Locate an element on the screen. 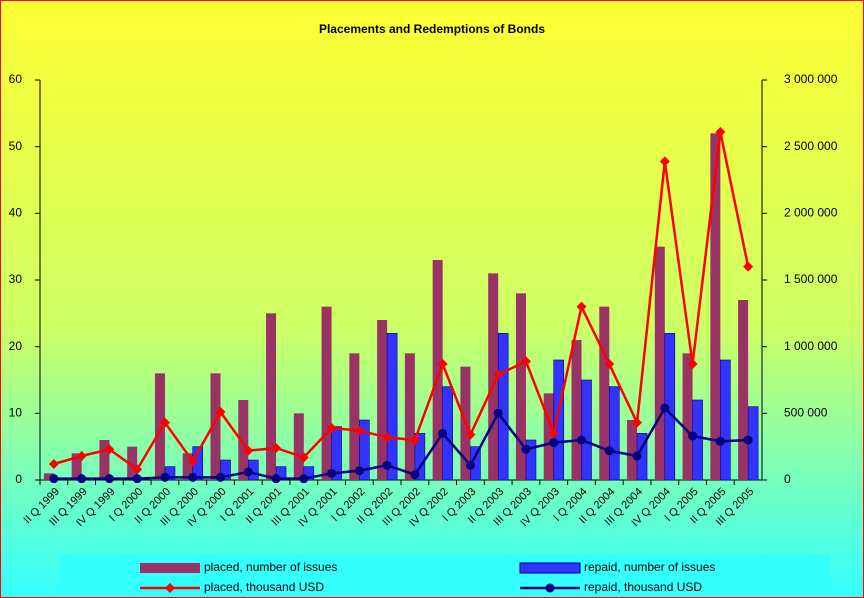  y-tick-label: 10 is located at coordinates (16, 413).